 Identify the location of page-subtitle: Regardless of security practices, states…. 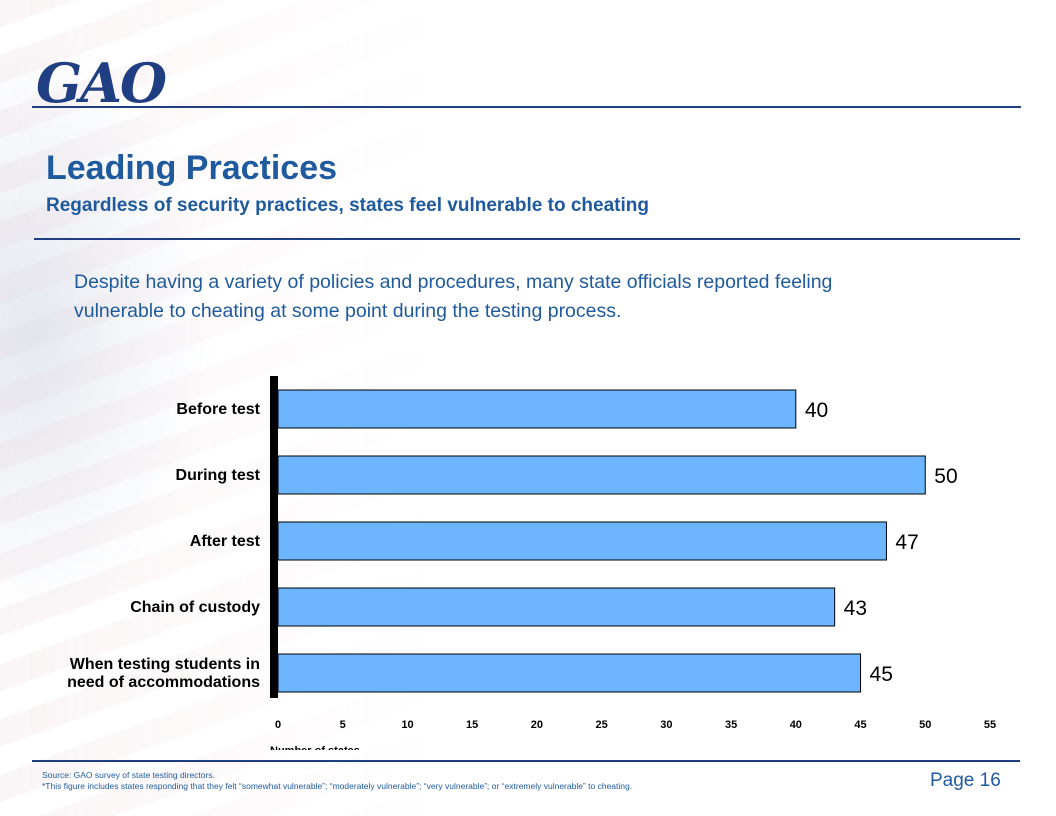
(347, 205).